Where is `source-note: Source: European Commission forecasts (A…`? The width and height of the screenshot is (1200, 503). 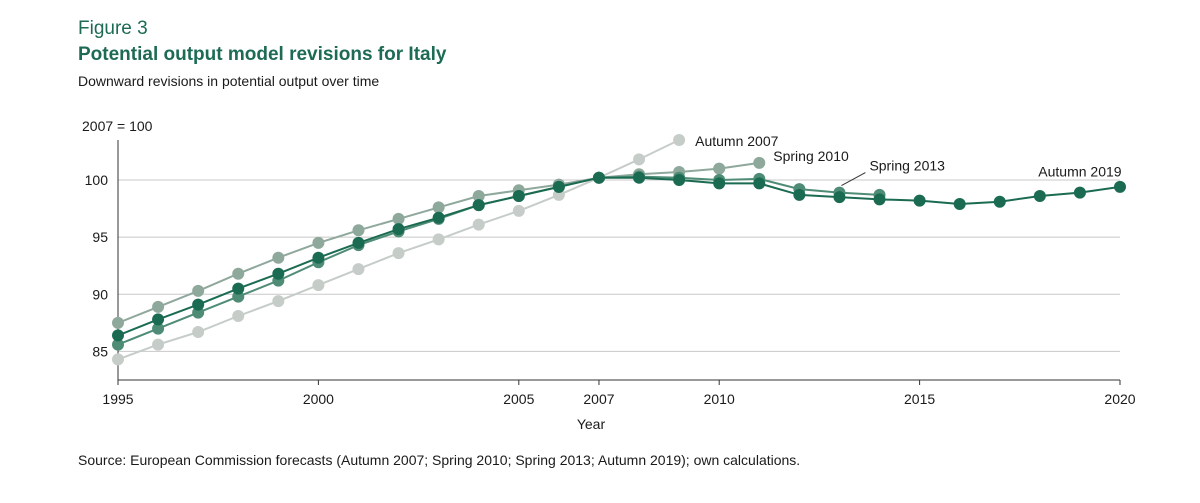 source-note: Source: European Commission forecasts (A… is located at coordinates (439, 460).